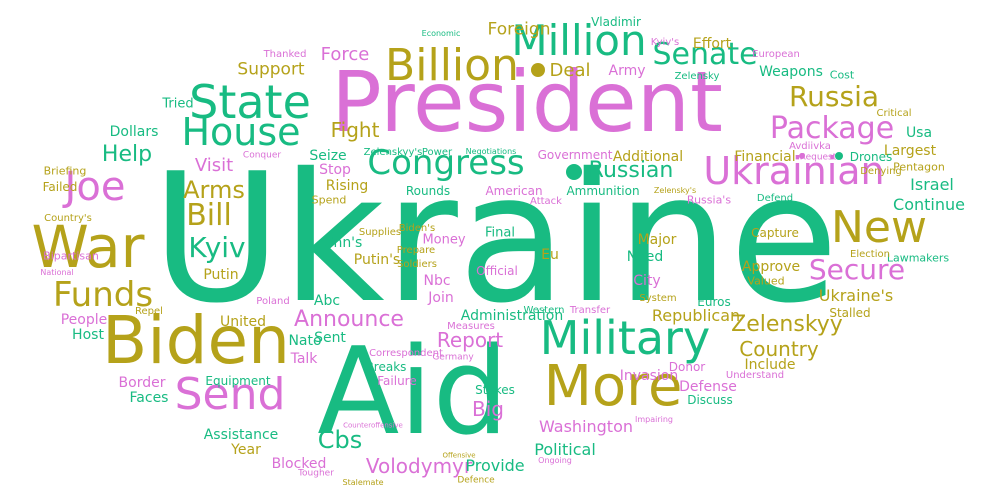 The width and height of the screenshot is (997, 501). What do you see at coordinates (60, 187) in the screenshot?
I see `word-failed: Failed` at bounding box center [60, 187].